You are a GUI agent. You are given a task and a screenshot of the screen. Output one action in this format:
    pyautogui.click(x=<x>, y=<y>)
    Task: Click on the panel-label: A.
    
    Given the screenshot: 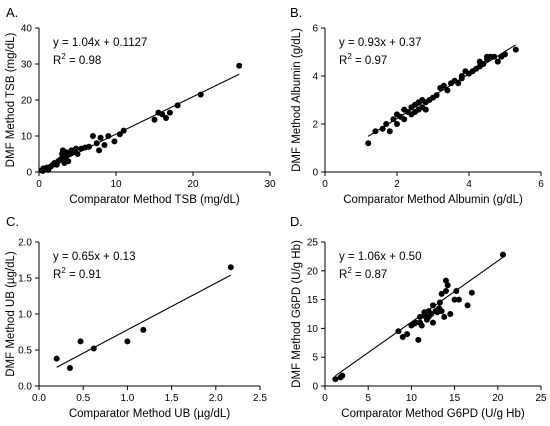 What is the action you would take?
    pyautogui.click(x=12, y=12)
    